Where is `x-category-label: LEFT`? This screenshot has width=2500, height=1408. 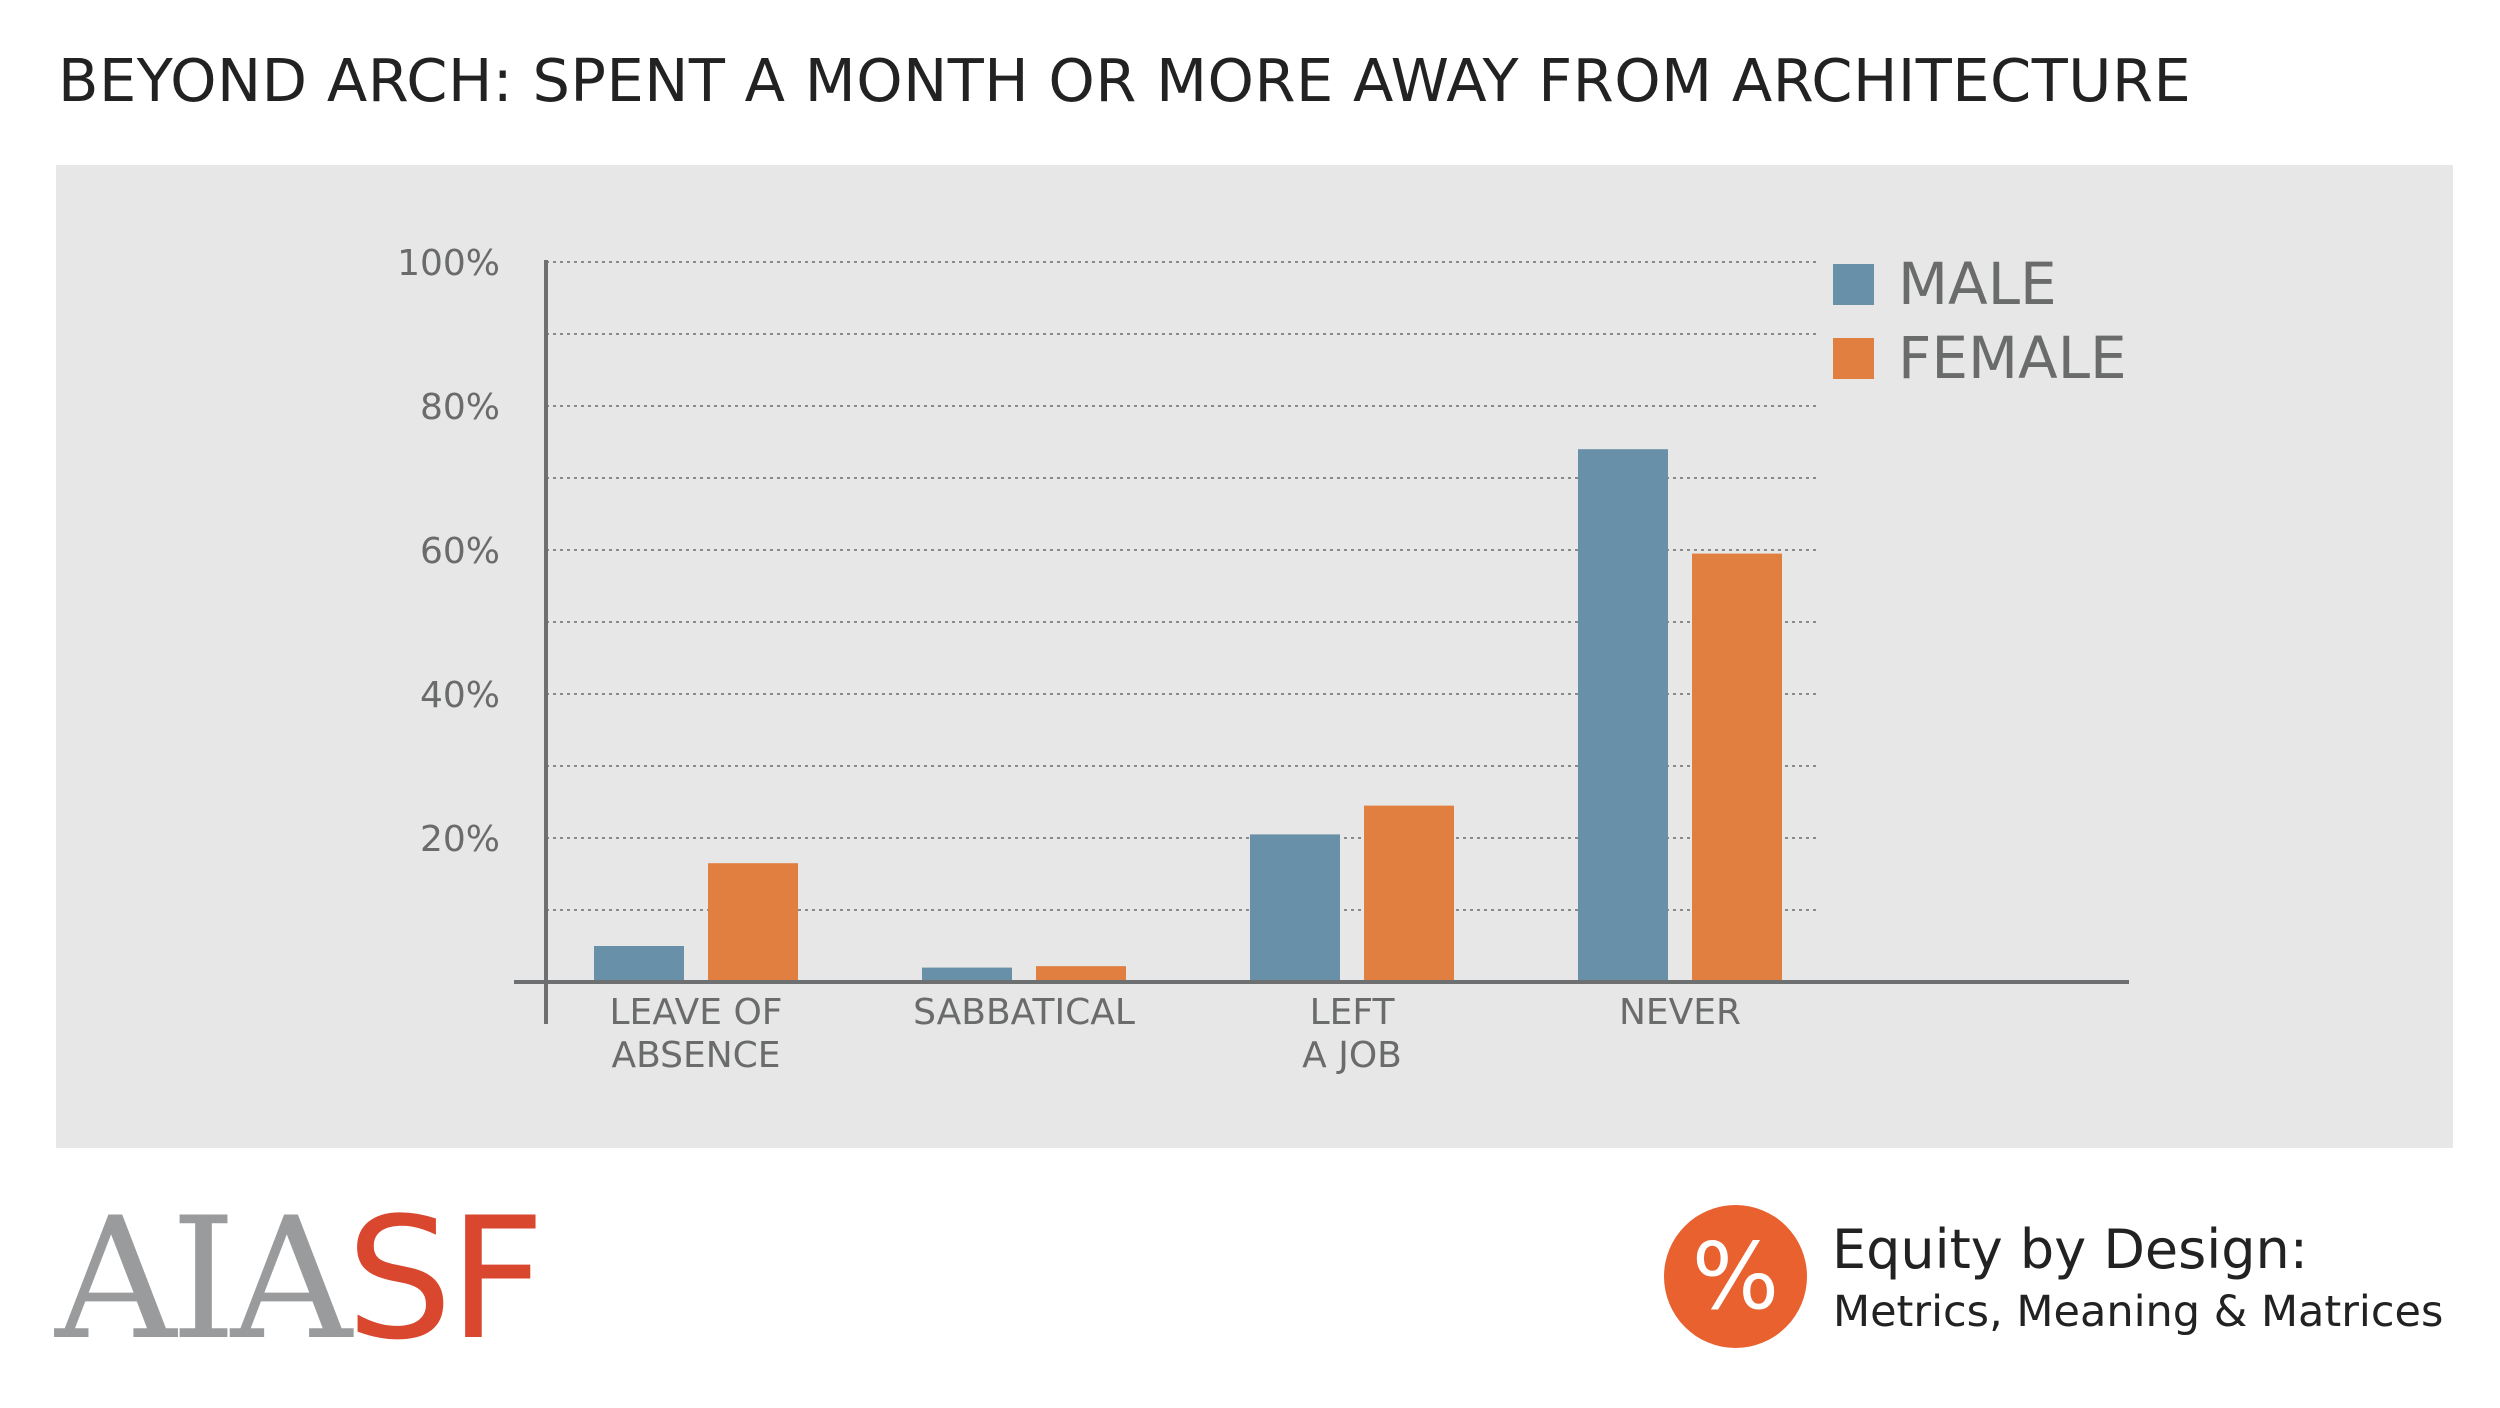
x-category-label: LEFT is located at coordinates (1353, 1012).